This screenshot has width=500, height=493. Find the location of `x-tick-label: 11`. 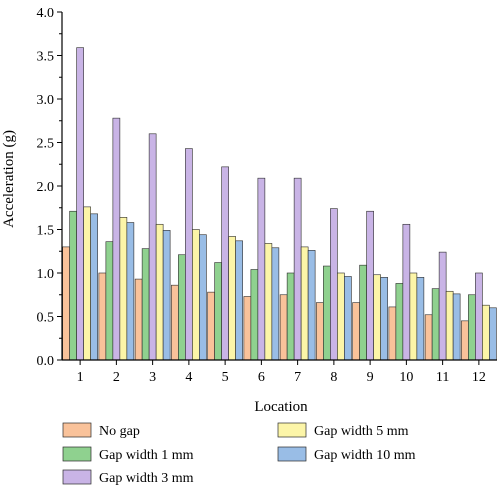

x-tick-label: 11 is located at coordinates (442, 377).